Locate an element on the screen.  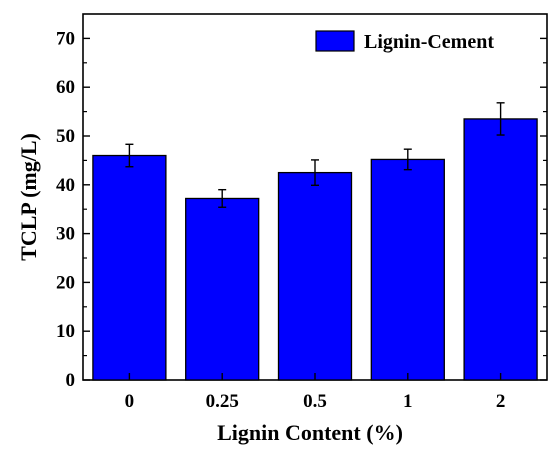
y-tick-label: 10 is located at coordinates (65, 331).